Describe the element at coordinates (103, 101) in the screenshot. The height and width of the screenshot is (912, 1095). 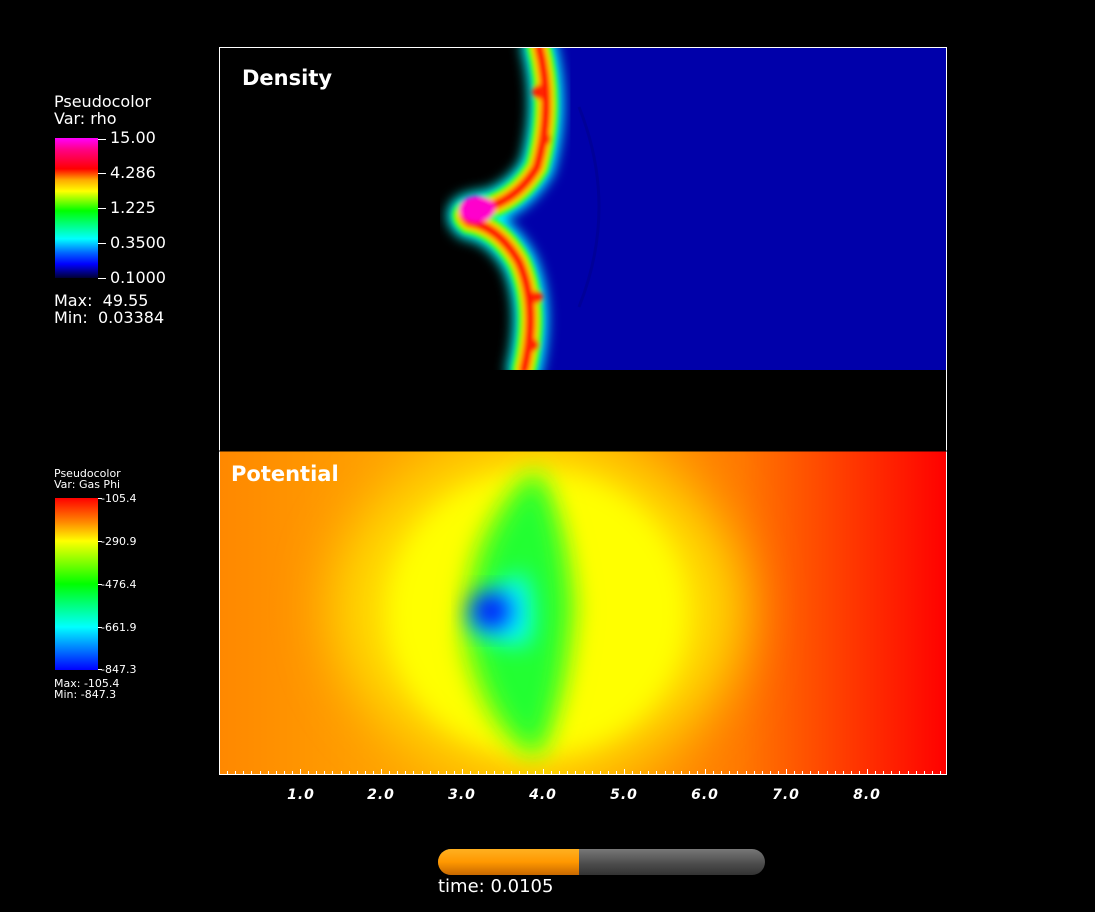
I see `density-legend-title: Pseudocolor` at that location.